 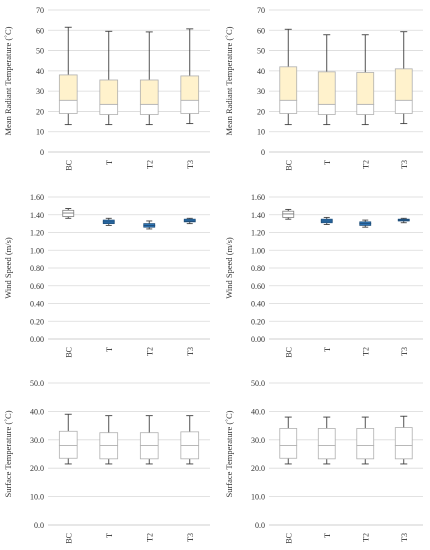 What do you see at coordinates (40, 132) in the screenshot?
I see `y-tick-label: 10` at bounding box center [40, 132].